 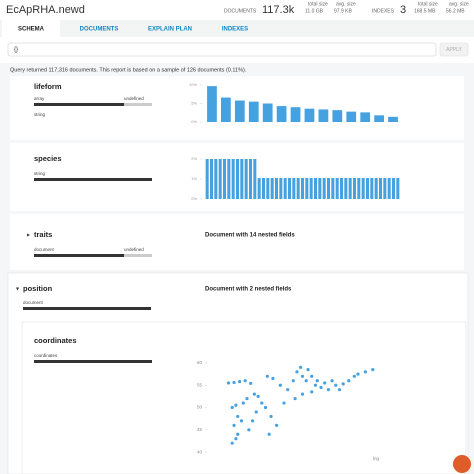 What do you see at coordinates (99, 30) in the screenshot?
I see `tab: DOCUMENTS` at bounding box center [99, 30].